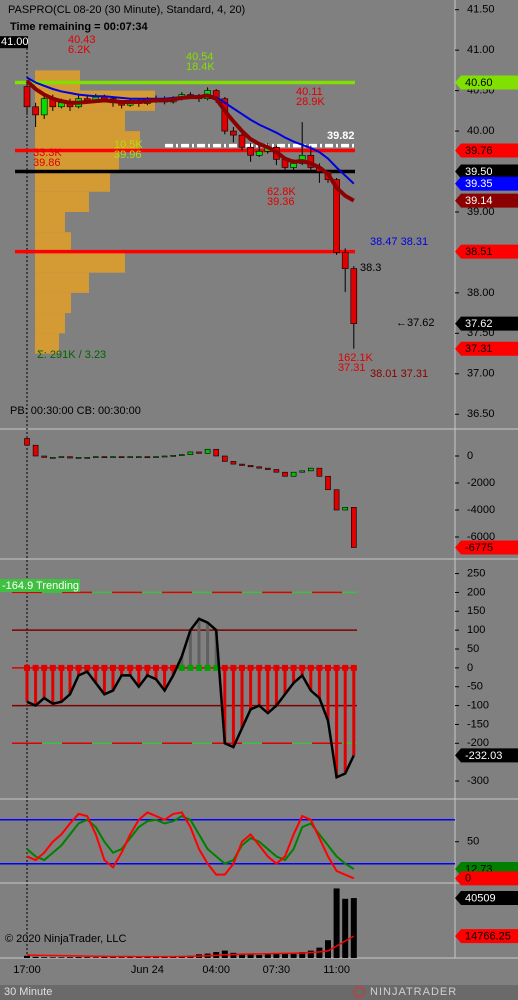 Image resolution: width=518 pixels, height=1000 pixels. What do you see at coordinates (480, 898) in the screenshot?
I see `badge-label: 40509` at bounding box center [480, 898].